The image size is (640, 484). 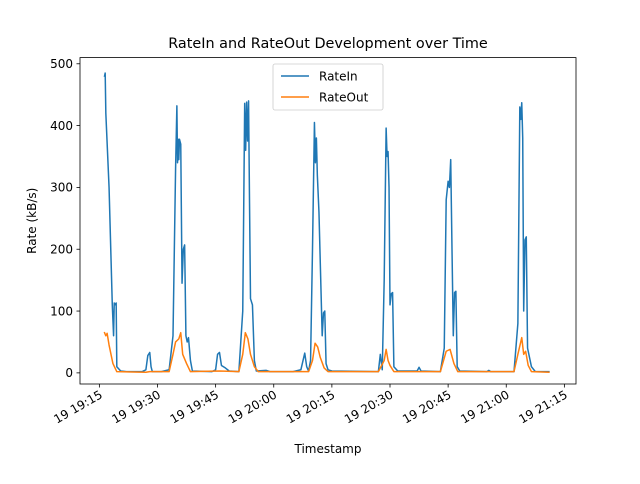 What do you see at coordinates (61, 249) in the screenshot?
I see `y-tick-label: 200` at bounding box center [61, 249].